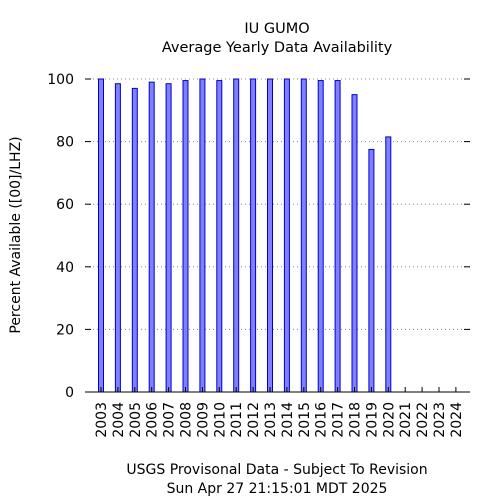 This screenshot has height=500, width=500. Describe the element at coordinates (153, 420) in the screenshot. I see `x-tick-label: 2006` at that location.